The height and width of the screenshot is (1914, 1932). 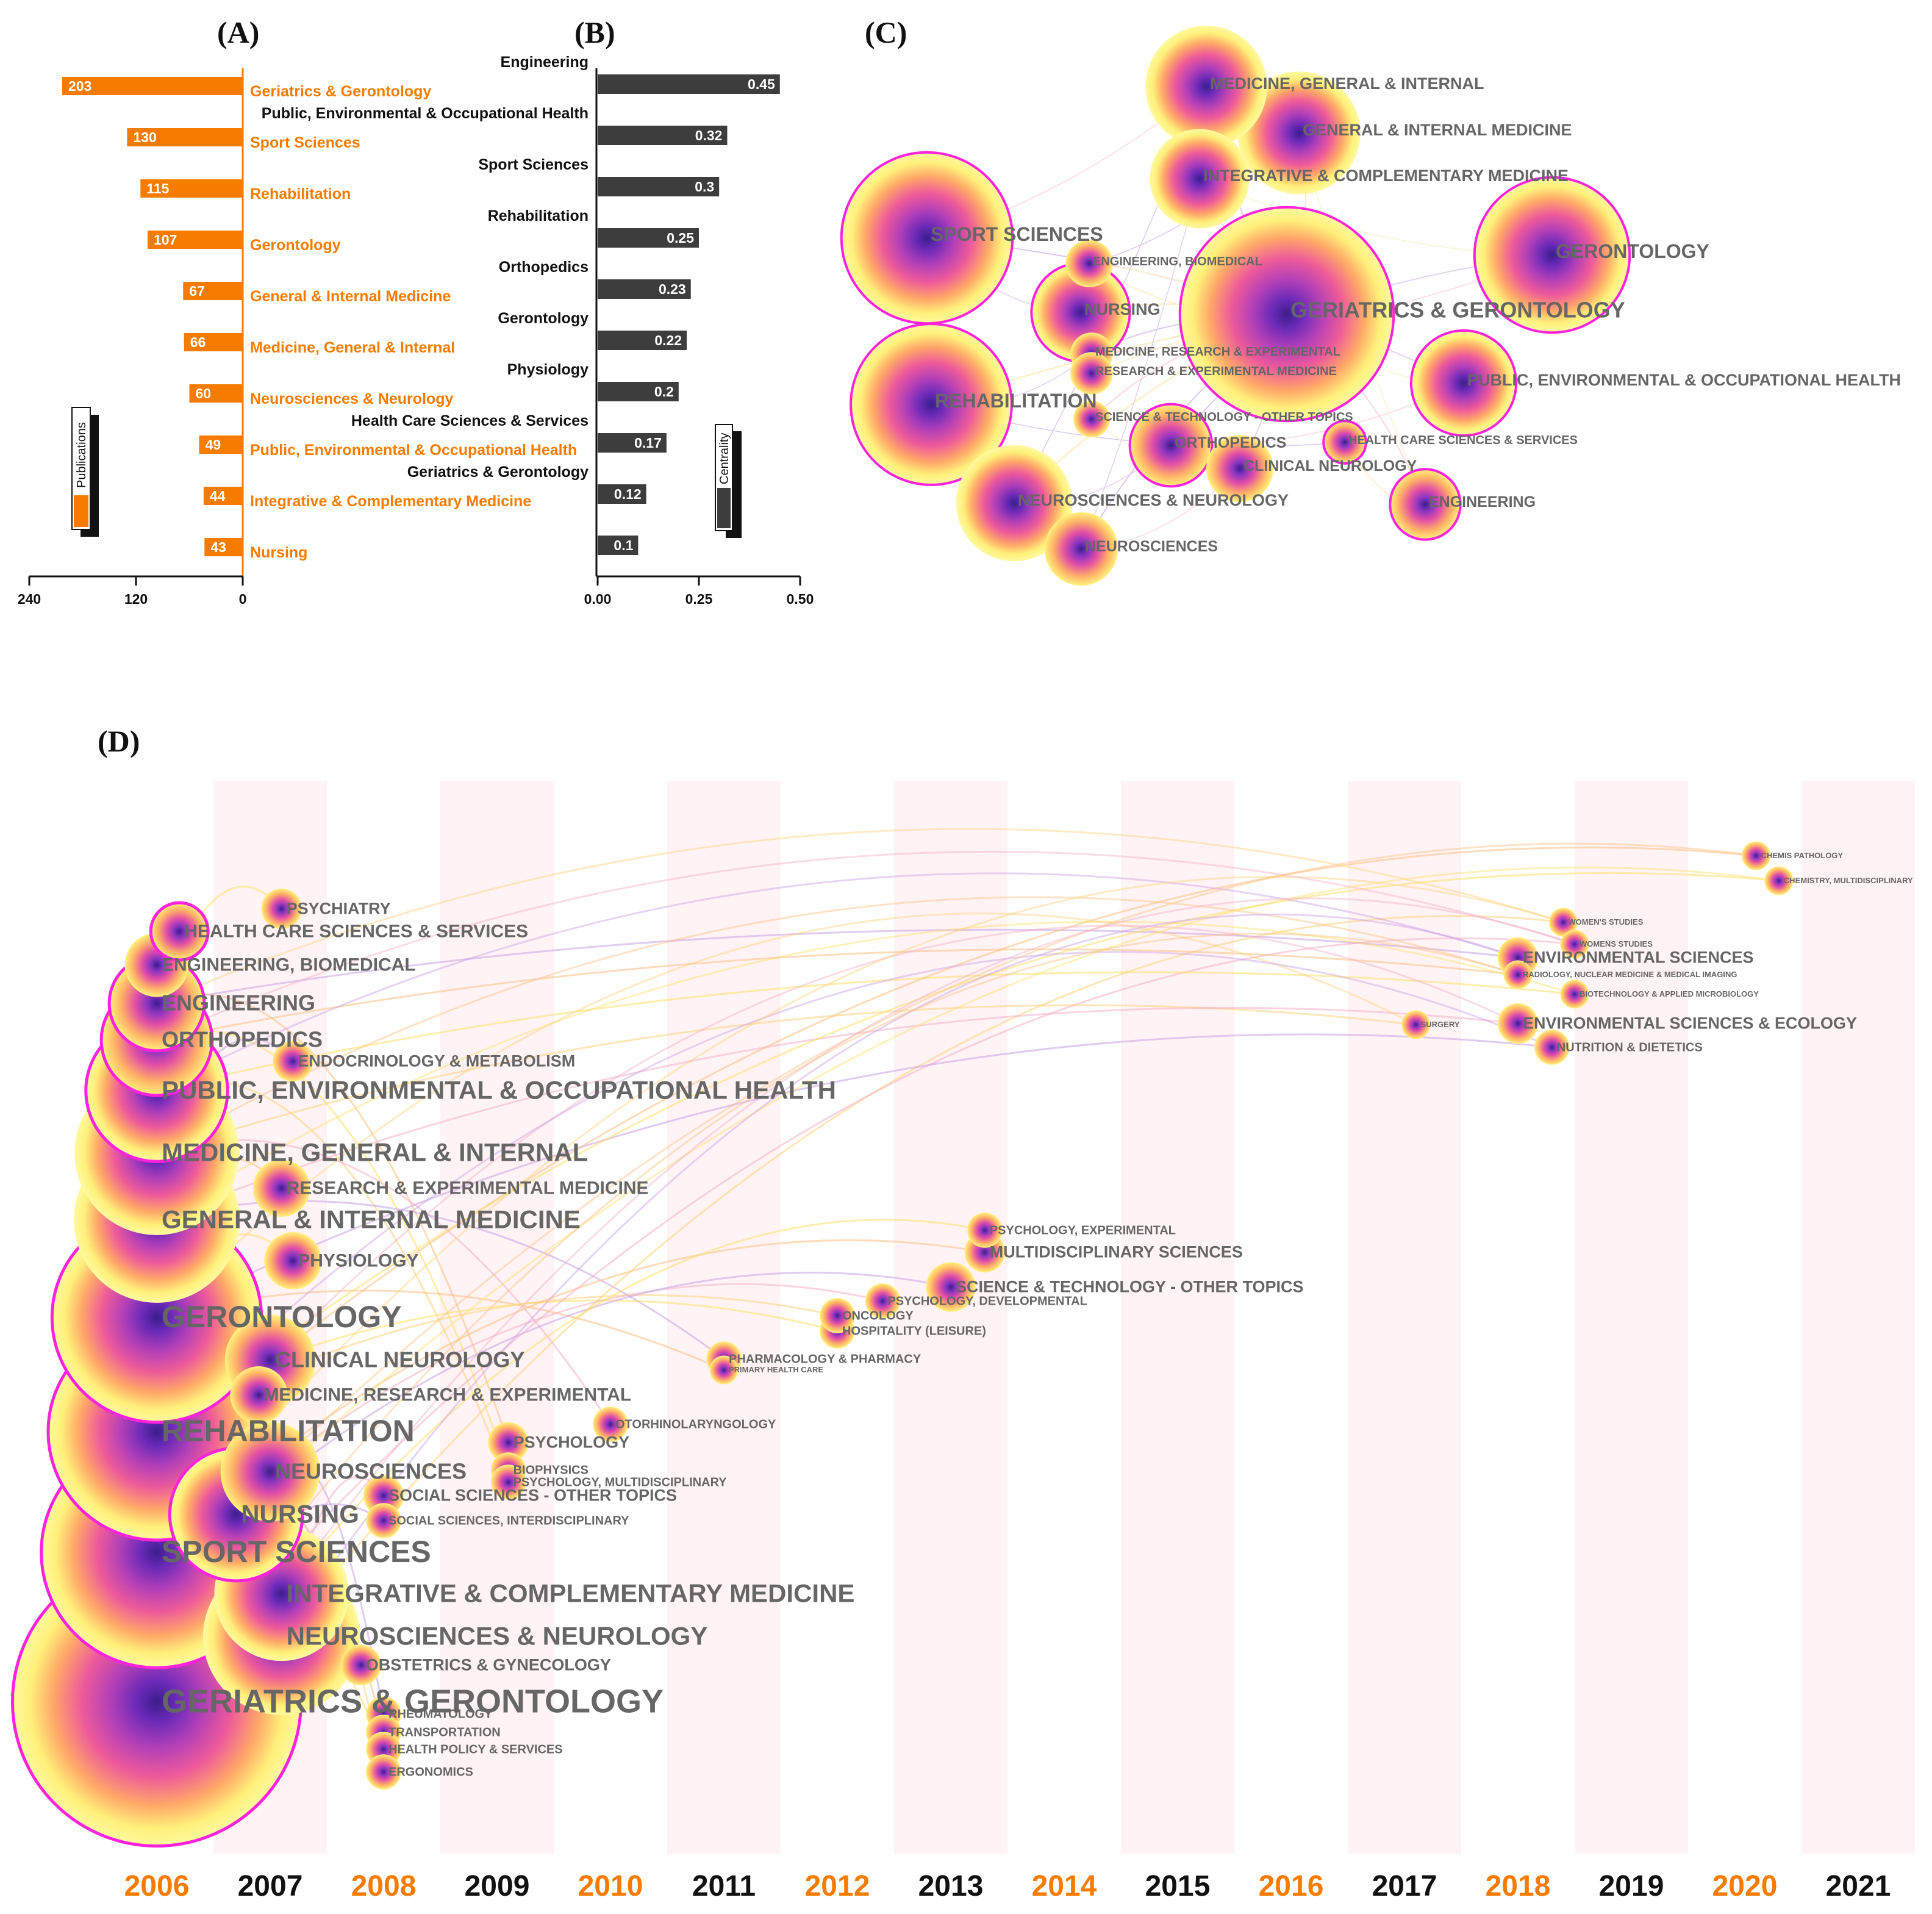 What do you see at coordinates (259, 1395) in the screenshot?
I see `timeline-node-medicine-research-experimental` at bounding box center [259, 1395].